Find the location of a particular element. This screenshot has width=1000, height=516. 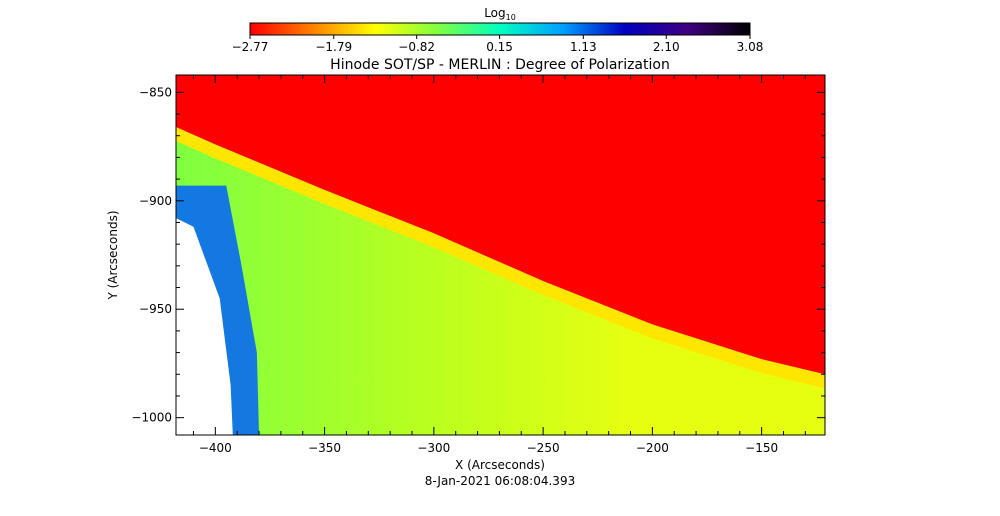

colorbar-tick-label: 1.13 is located at coordinates (583, 47).